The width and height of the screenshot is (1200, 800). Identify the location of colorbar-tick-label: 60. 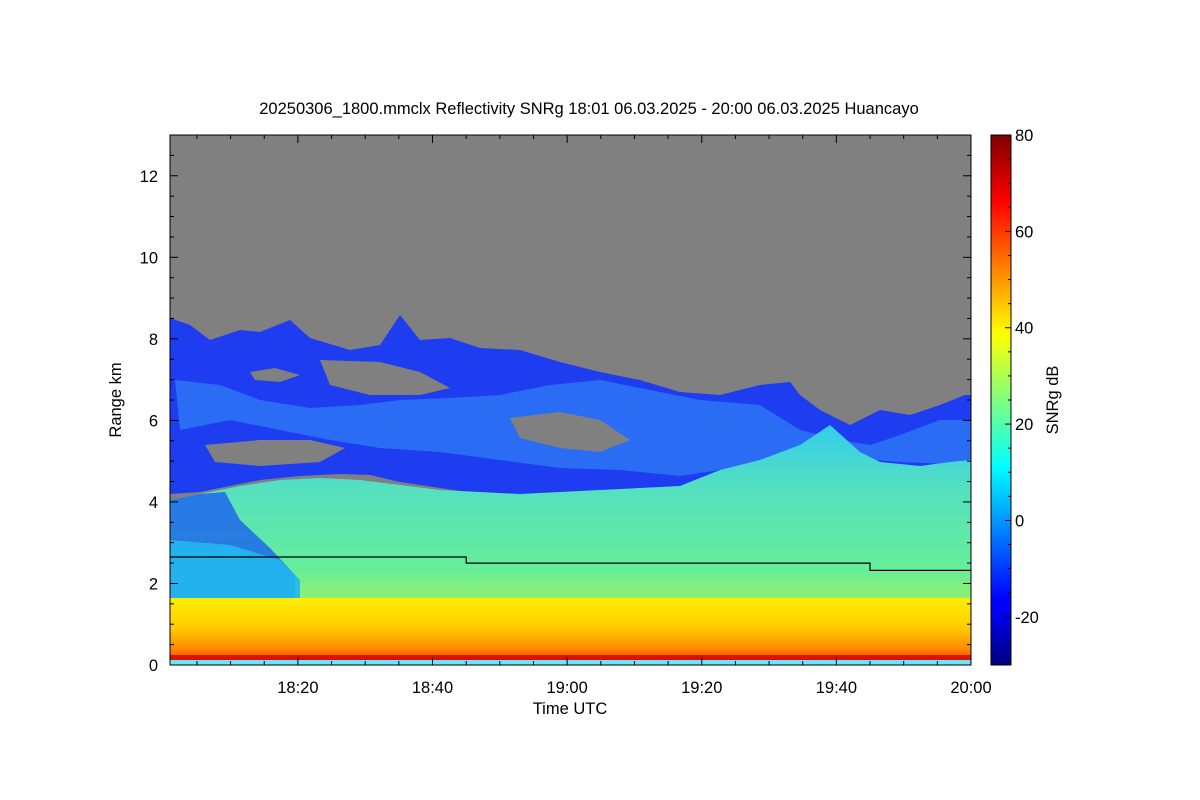
(1024, 232).